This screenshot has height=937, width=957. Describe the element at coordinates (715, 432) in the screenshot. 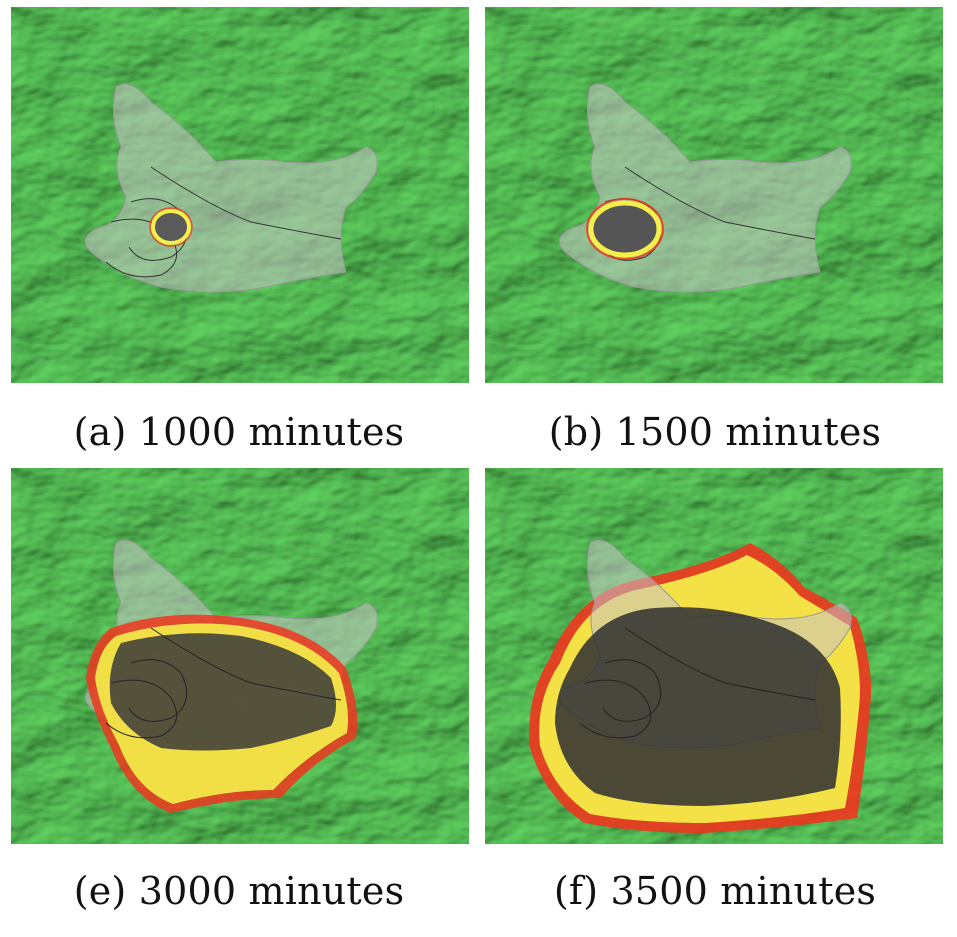

I see `caption-b: (b) 1500 minutes` at that location.